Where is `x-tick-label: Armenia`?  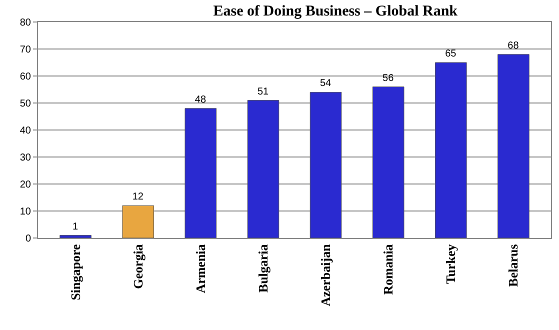 x-tick-label: Armenia is located at coordinates (200, 269).